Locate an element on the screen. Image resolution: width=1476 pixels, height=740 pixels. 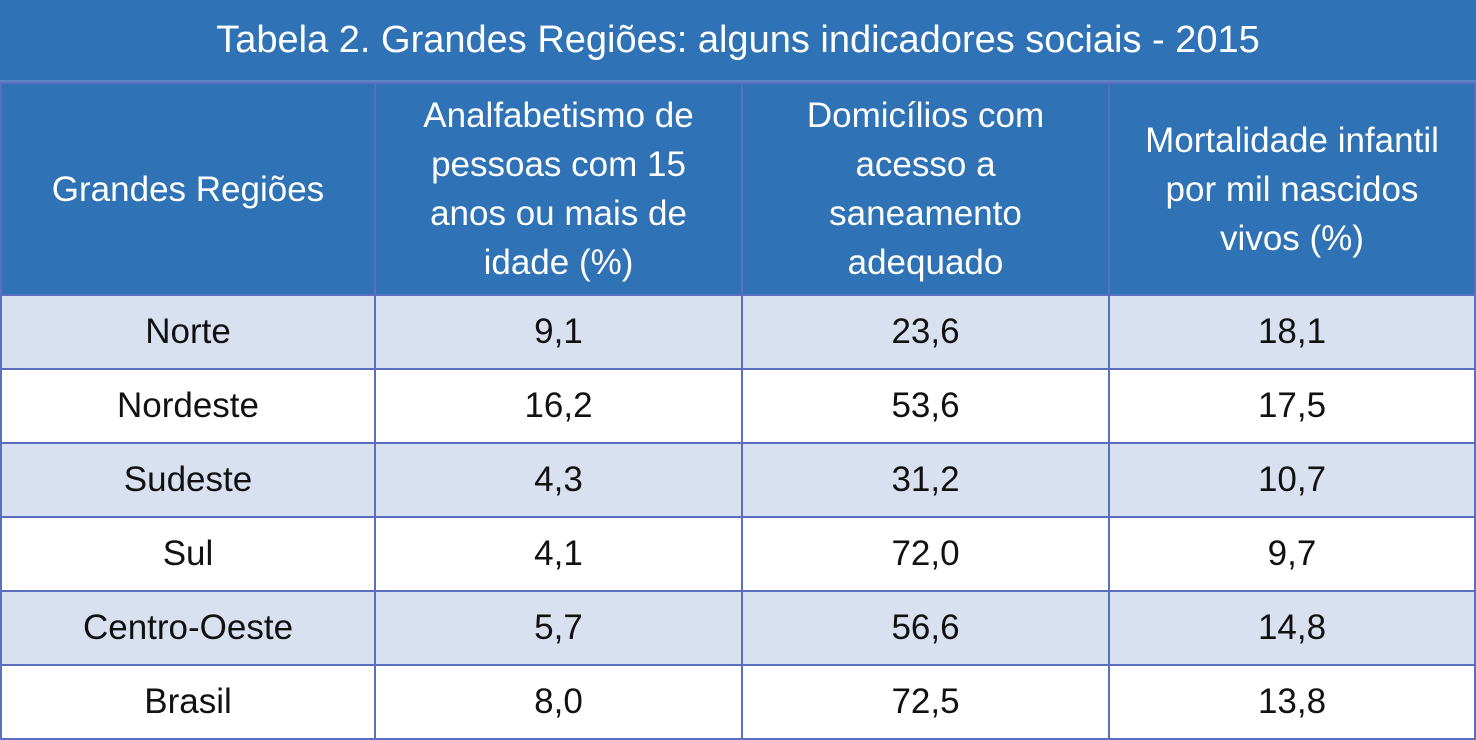
cell-infant-mortality: 13,8 is located at coordinates (1292, 702).